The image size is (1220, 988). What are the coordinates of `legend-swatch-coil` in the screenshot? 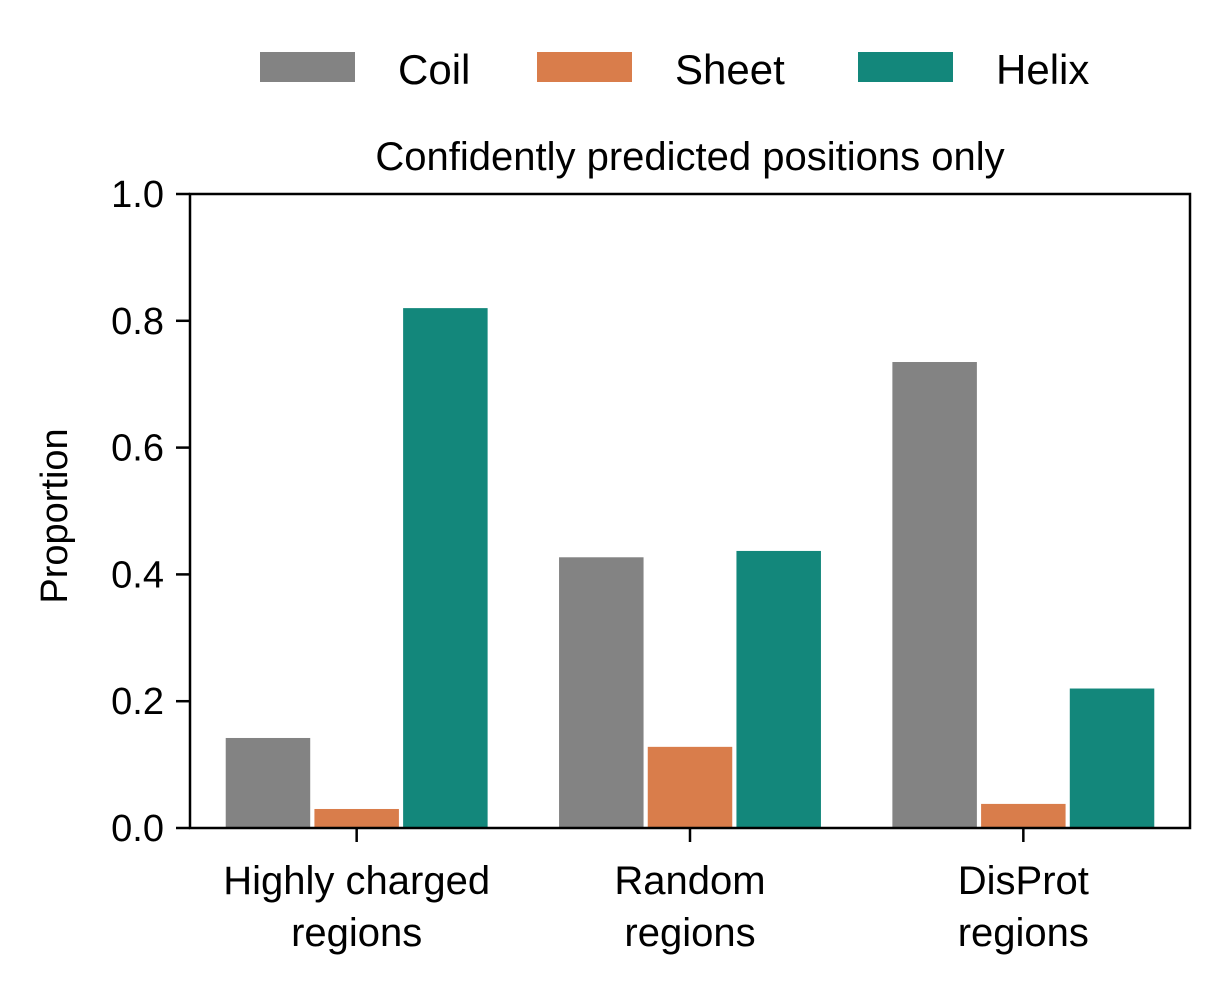 It's located at (307, 67).